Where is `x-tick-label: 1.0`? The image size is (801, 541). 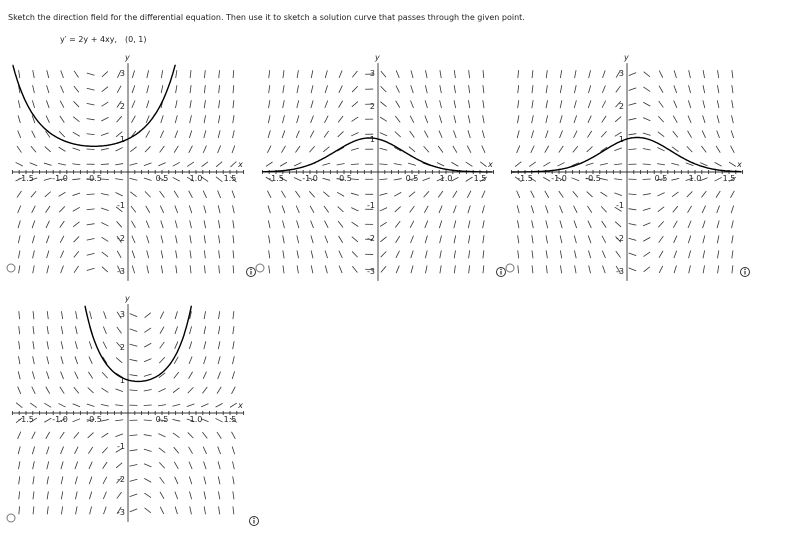 x-tick-label: 1.0 is located at coordinates (695, 178).